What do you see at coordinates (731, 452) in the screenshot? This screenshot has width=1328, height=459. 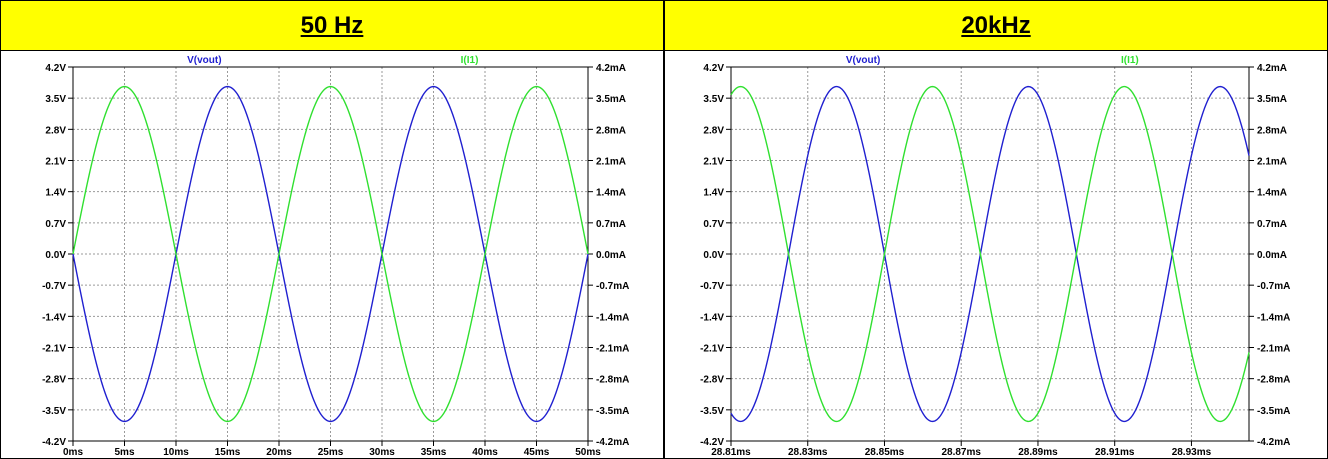 I see `x-tick-label: 28.81ms` at bounding box center [731, 452].